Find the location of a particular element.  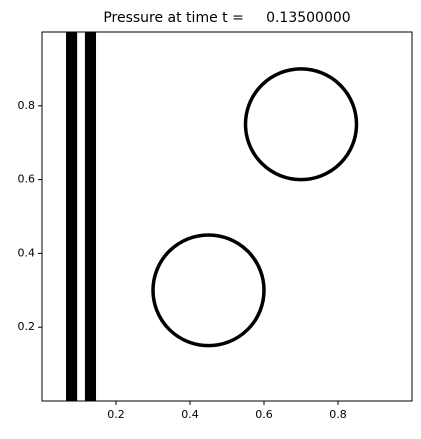

y-tick-label: 0.4 is located at coordinates (27, 252).